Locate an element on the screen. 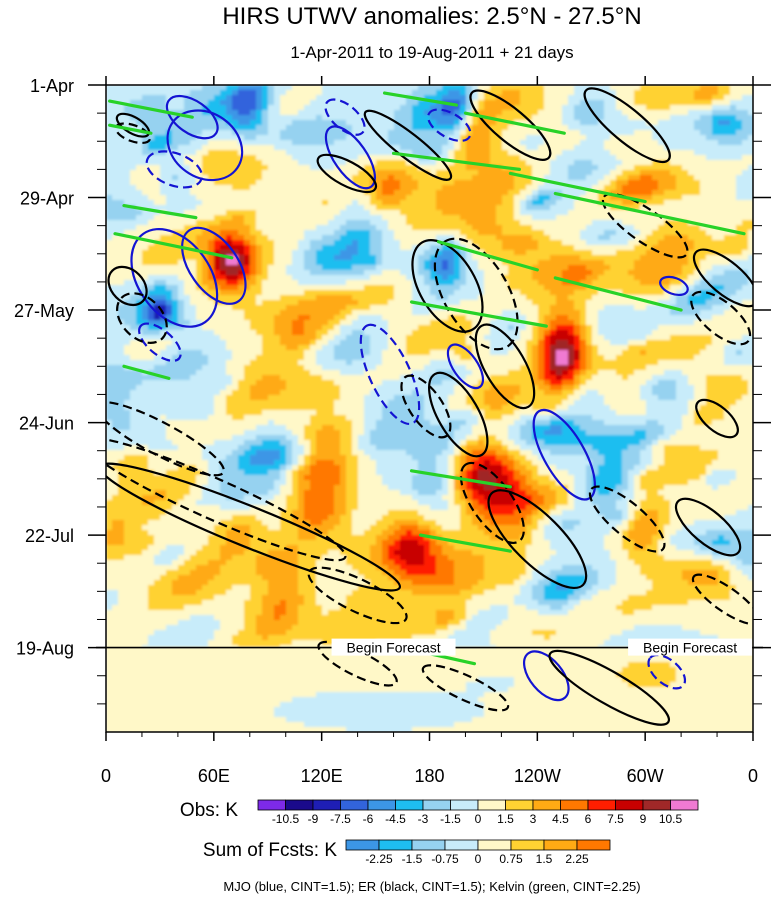 The width and height of the screenshot is (774, 899). forecast-labels: Begin Forecast Begin Forecast is located at coordinates (542, 647).